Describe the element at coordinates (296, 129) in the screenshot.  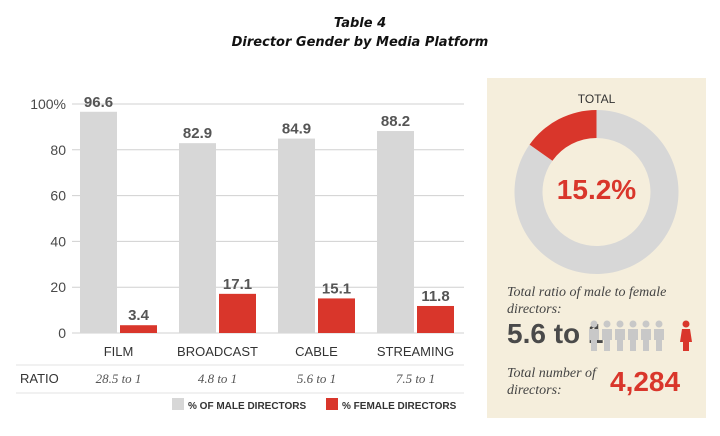
I see `data-label: 84.9` at that location.